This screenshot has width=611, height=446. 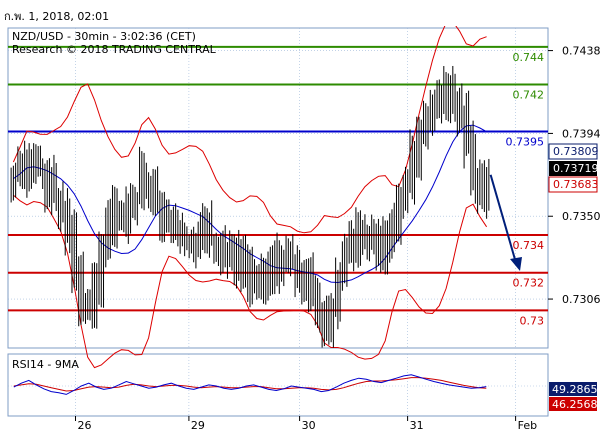 I want to click on rsi-panel-frame, so click(x=278, y=385).